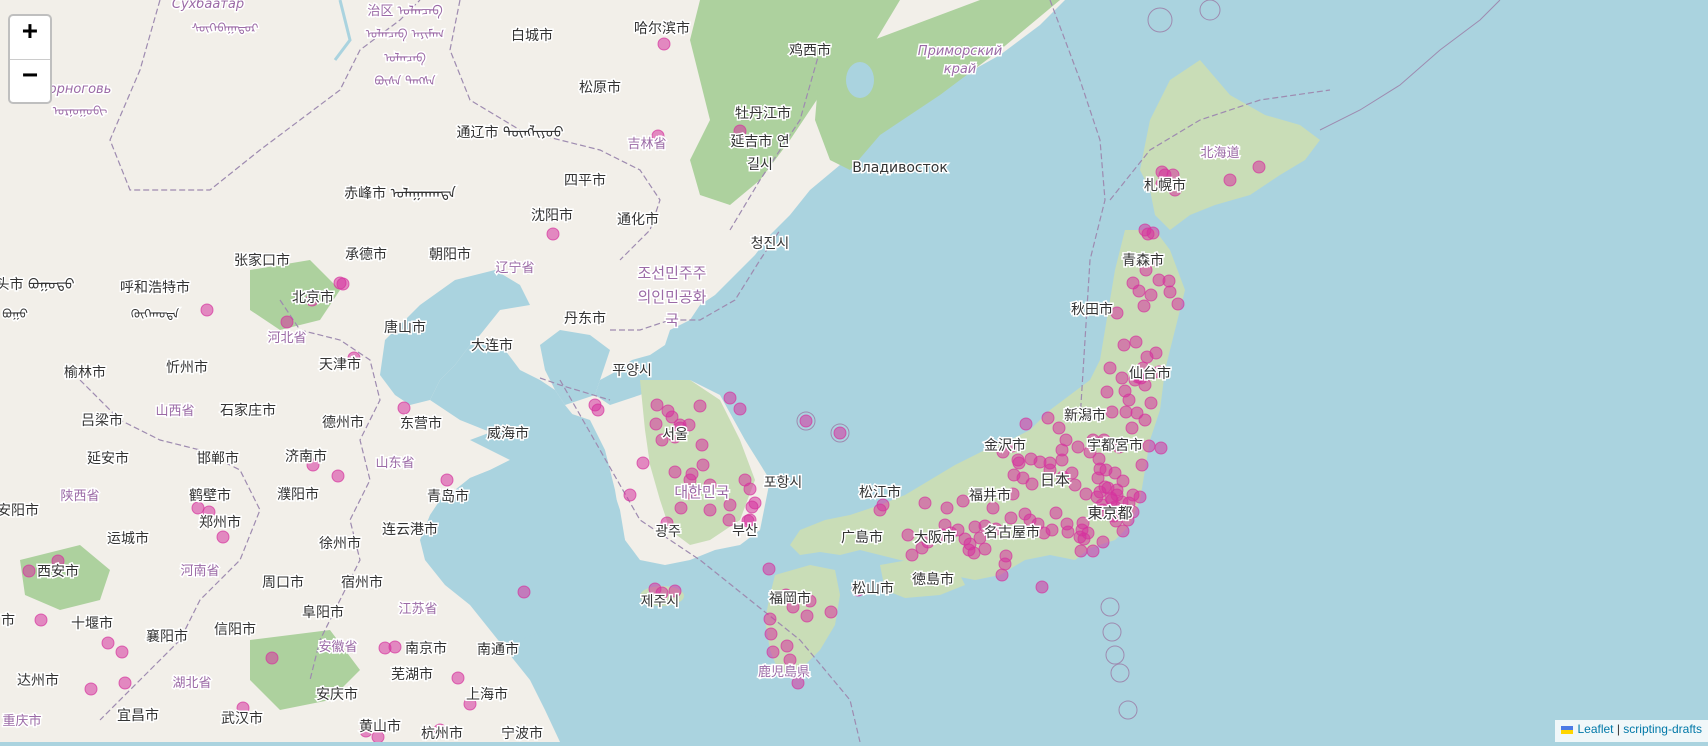 The image size is (1708, 746). What do you see at coordinates (30, 31) in the screenshot?
I see `zoom-in-button: +` at bounding box center [30, 31].